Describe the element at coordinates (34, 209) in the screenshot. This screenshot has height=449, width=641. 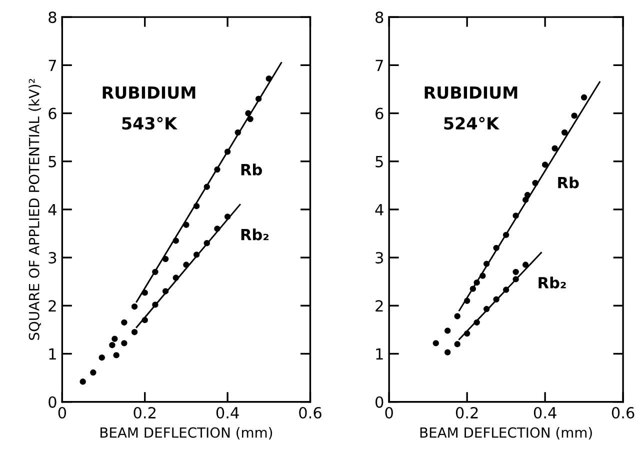
I see `y-axis-title: SQUARE OF APPLIED POTENTIAL (kV)²` at that location.